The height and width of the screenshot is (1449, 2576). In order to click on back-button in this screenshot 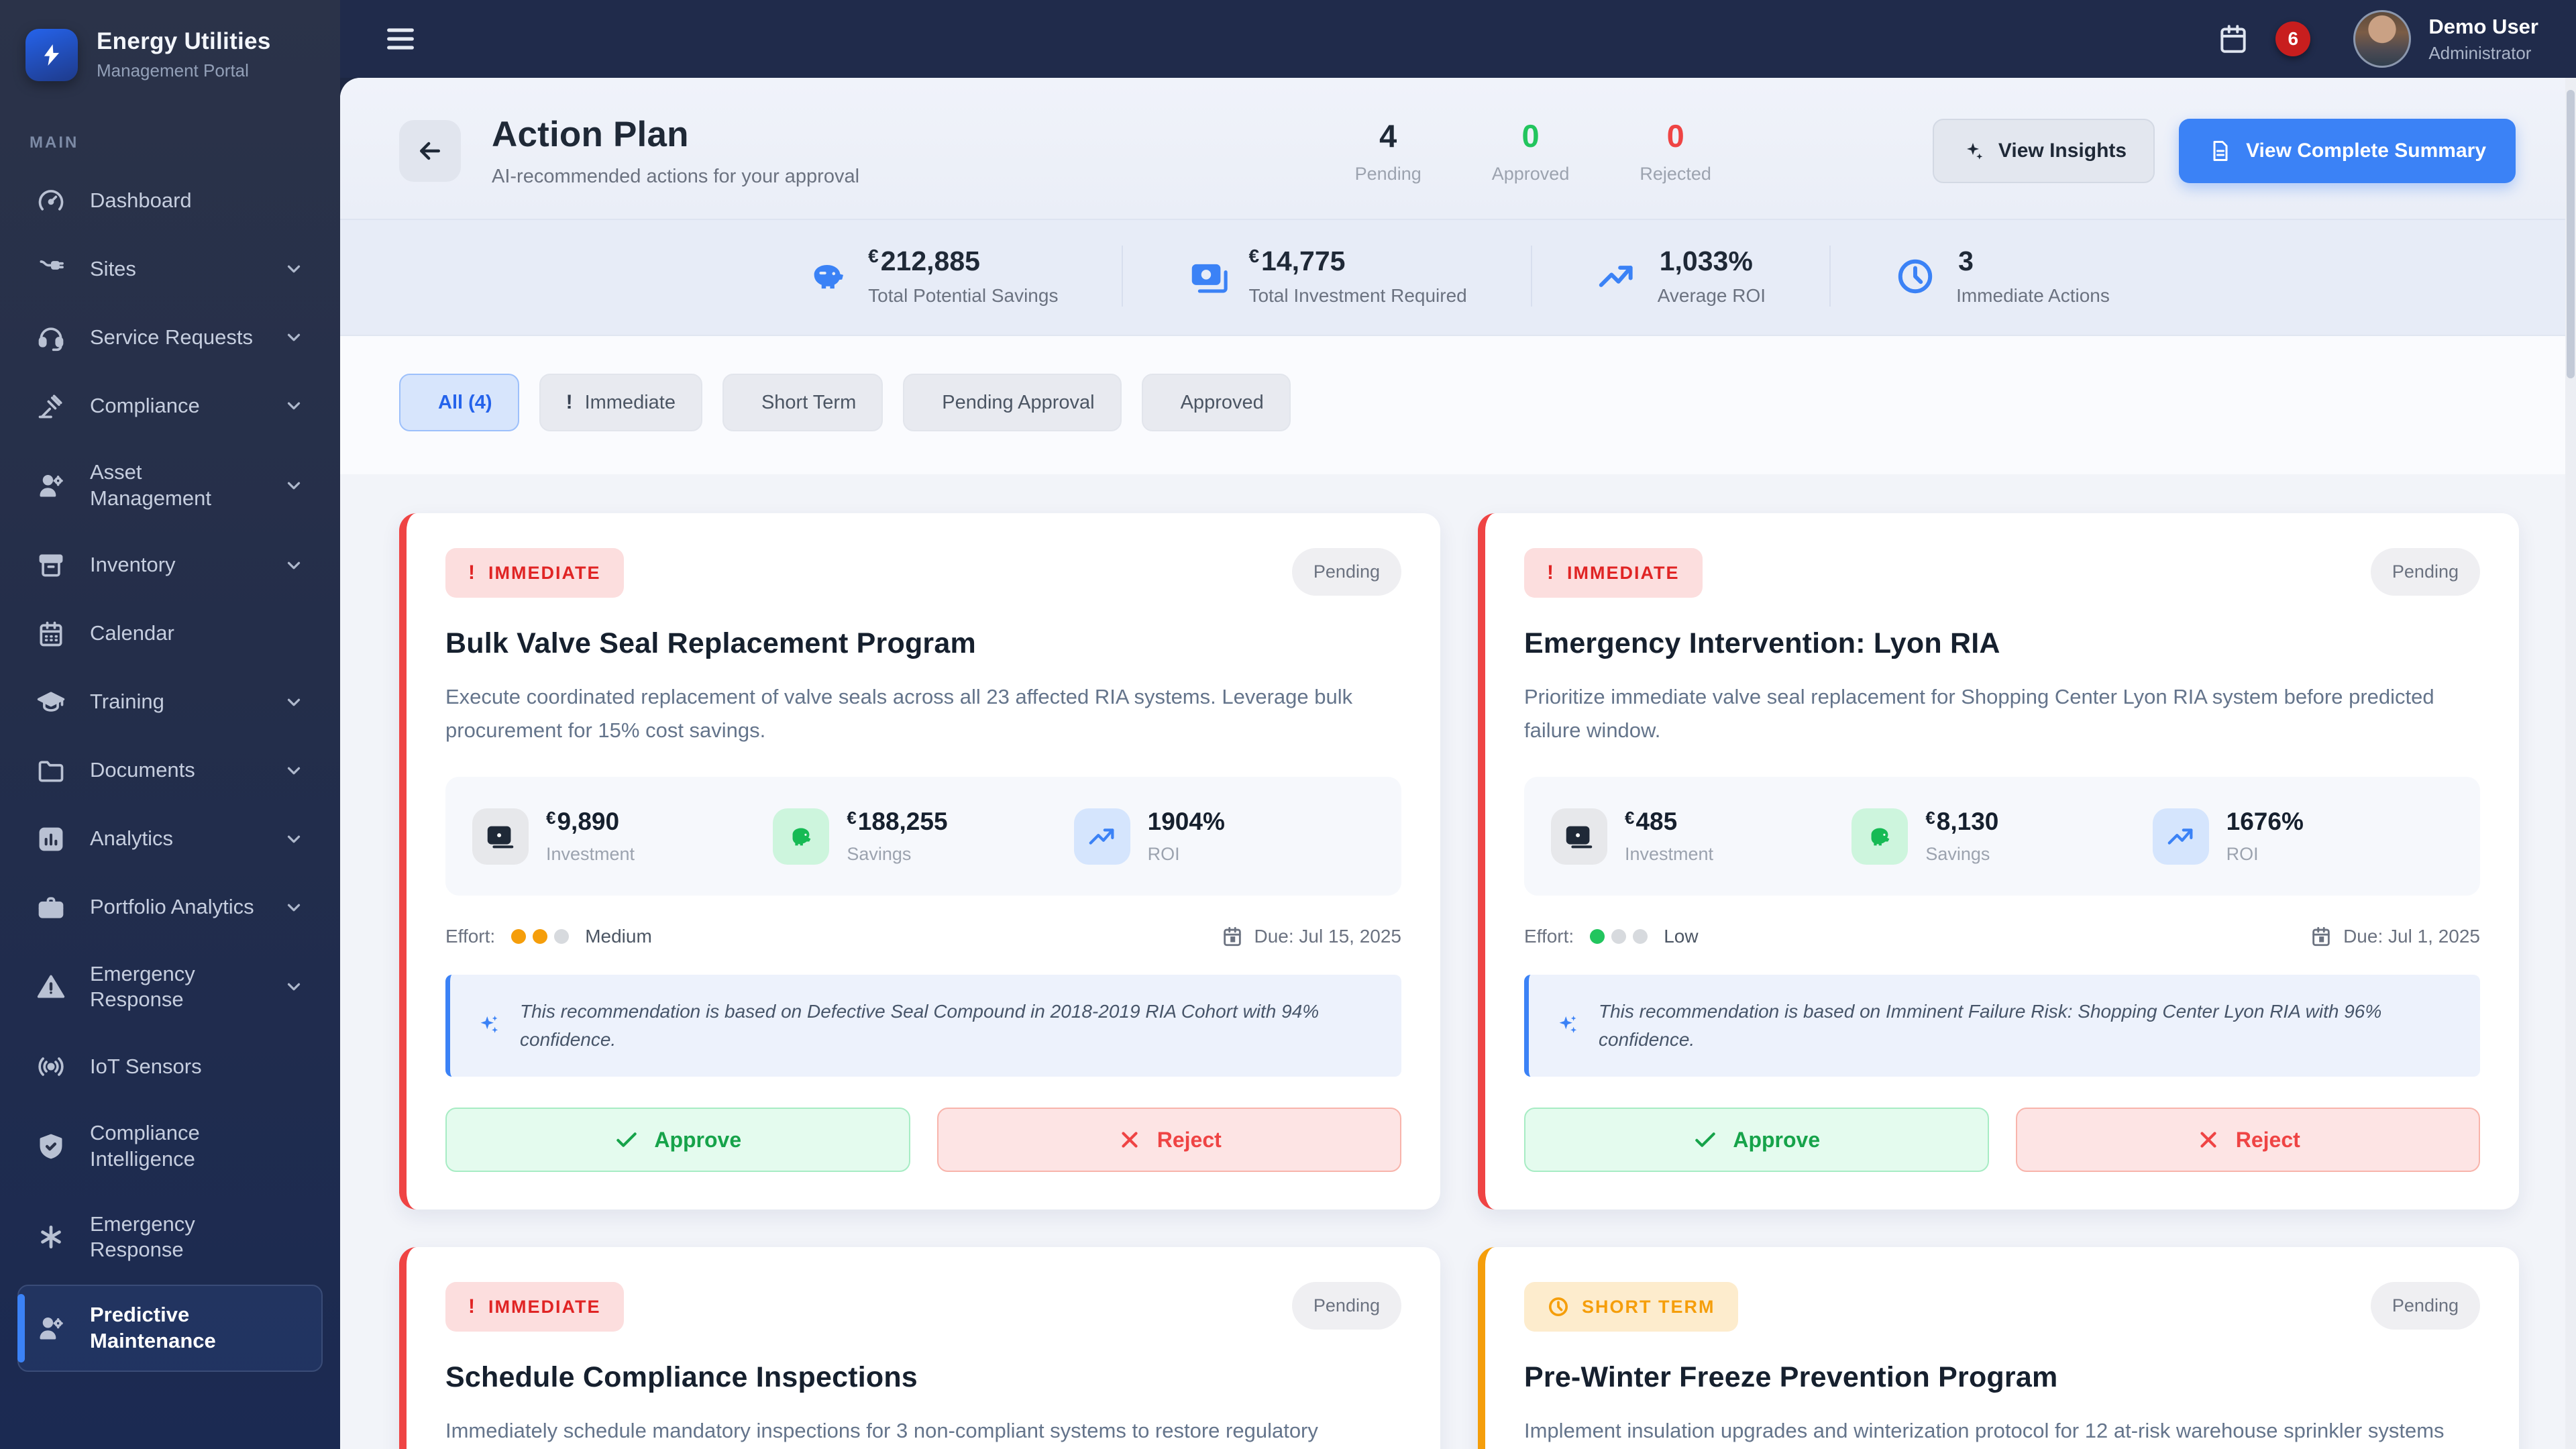, I will do `click(430, 151)`.